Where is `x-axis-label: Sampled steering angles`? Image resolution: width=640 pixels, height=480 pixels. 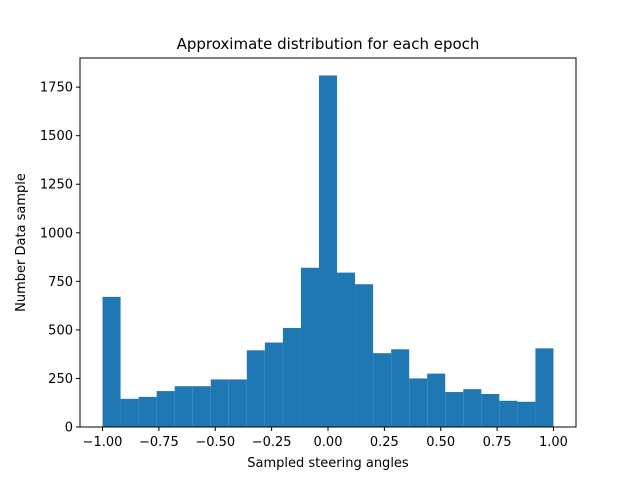 x-axis-label: Sampled steering angles is located at coordinates (328, 463).